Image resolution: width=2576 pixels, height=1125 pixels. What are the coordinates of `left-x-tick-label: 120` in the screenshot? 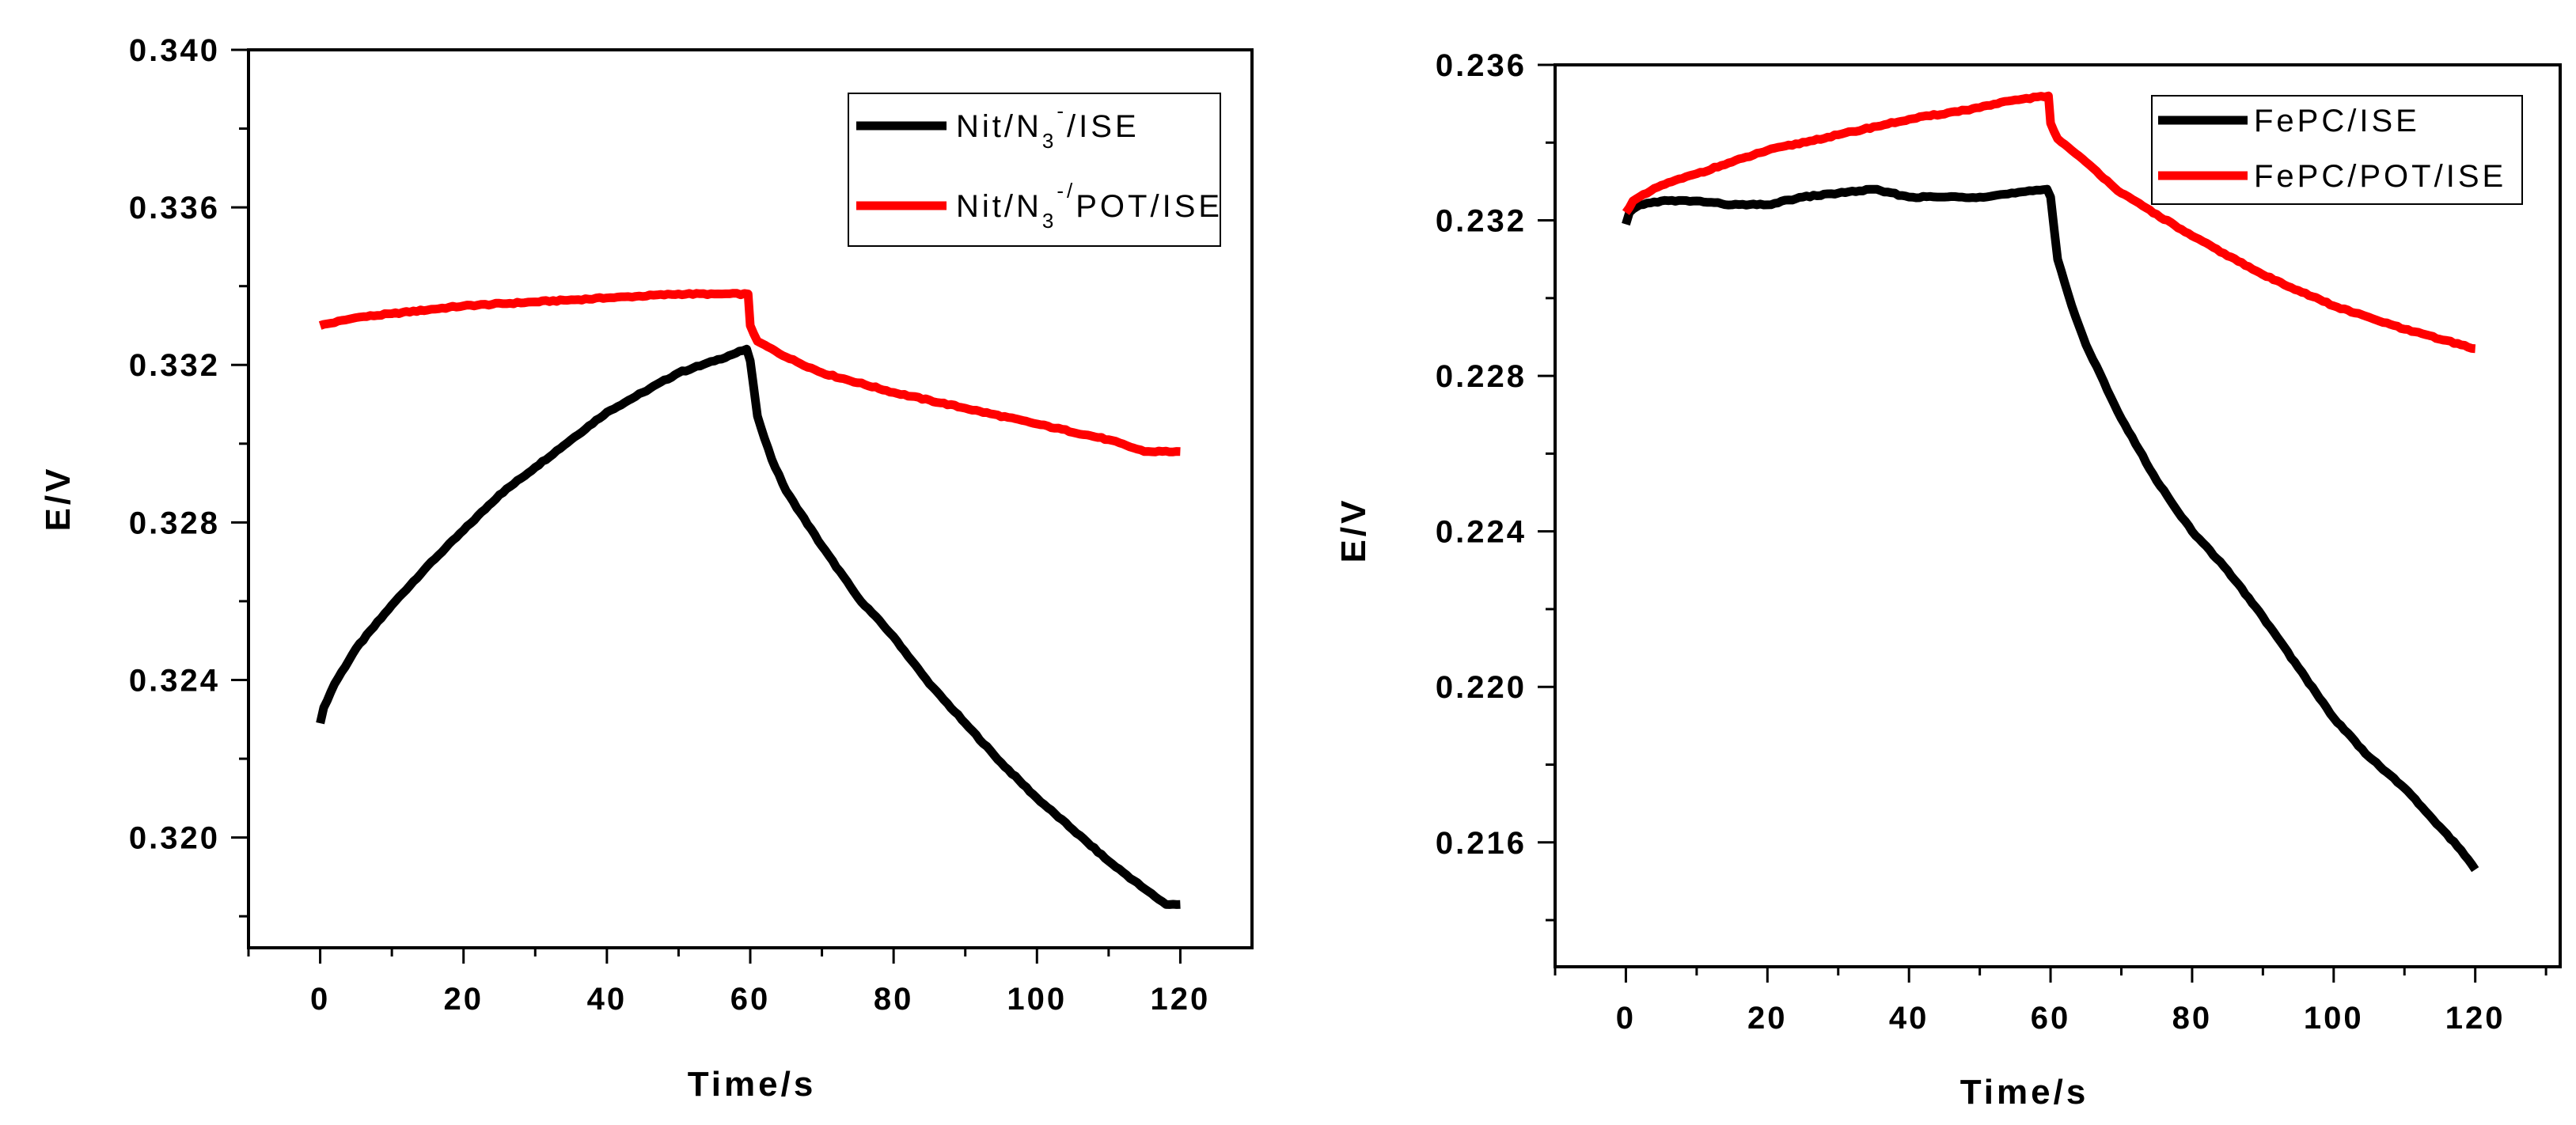 It's located at (1181, 999).